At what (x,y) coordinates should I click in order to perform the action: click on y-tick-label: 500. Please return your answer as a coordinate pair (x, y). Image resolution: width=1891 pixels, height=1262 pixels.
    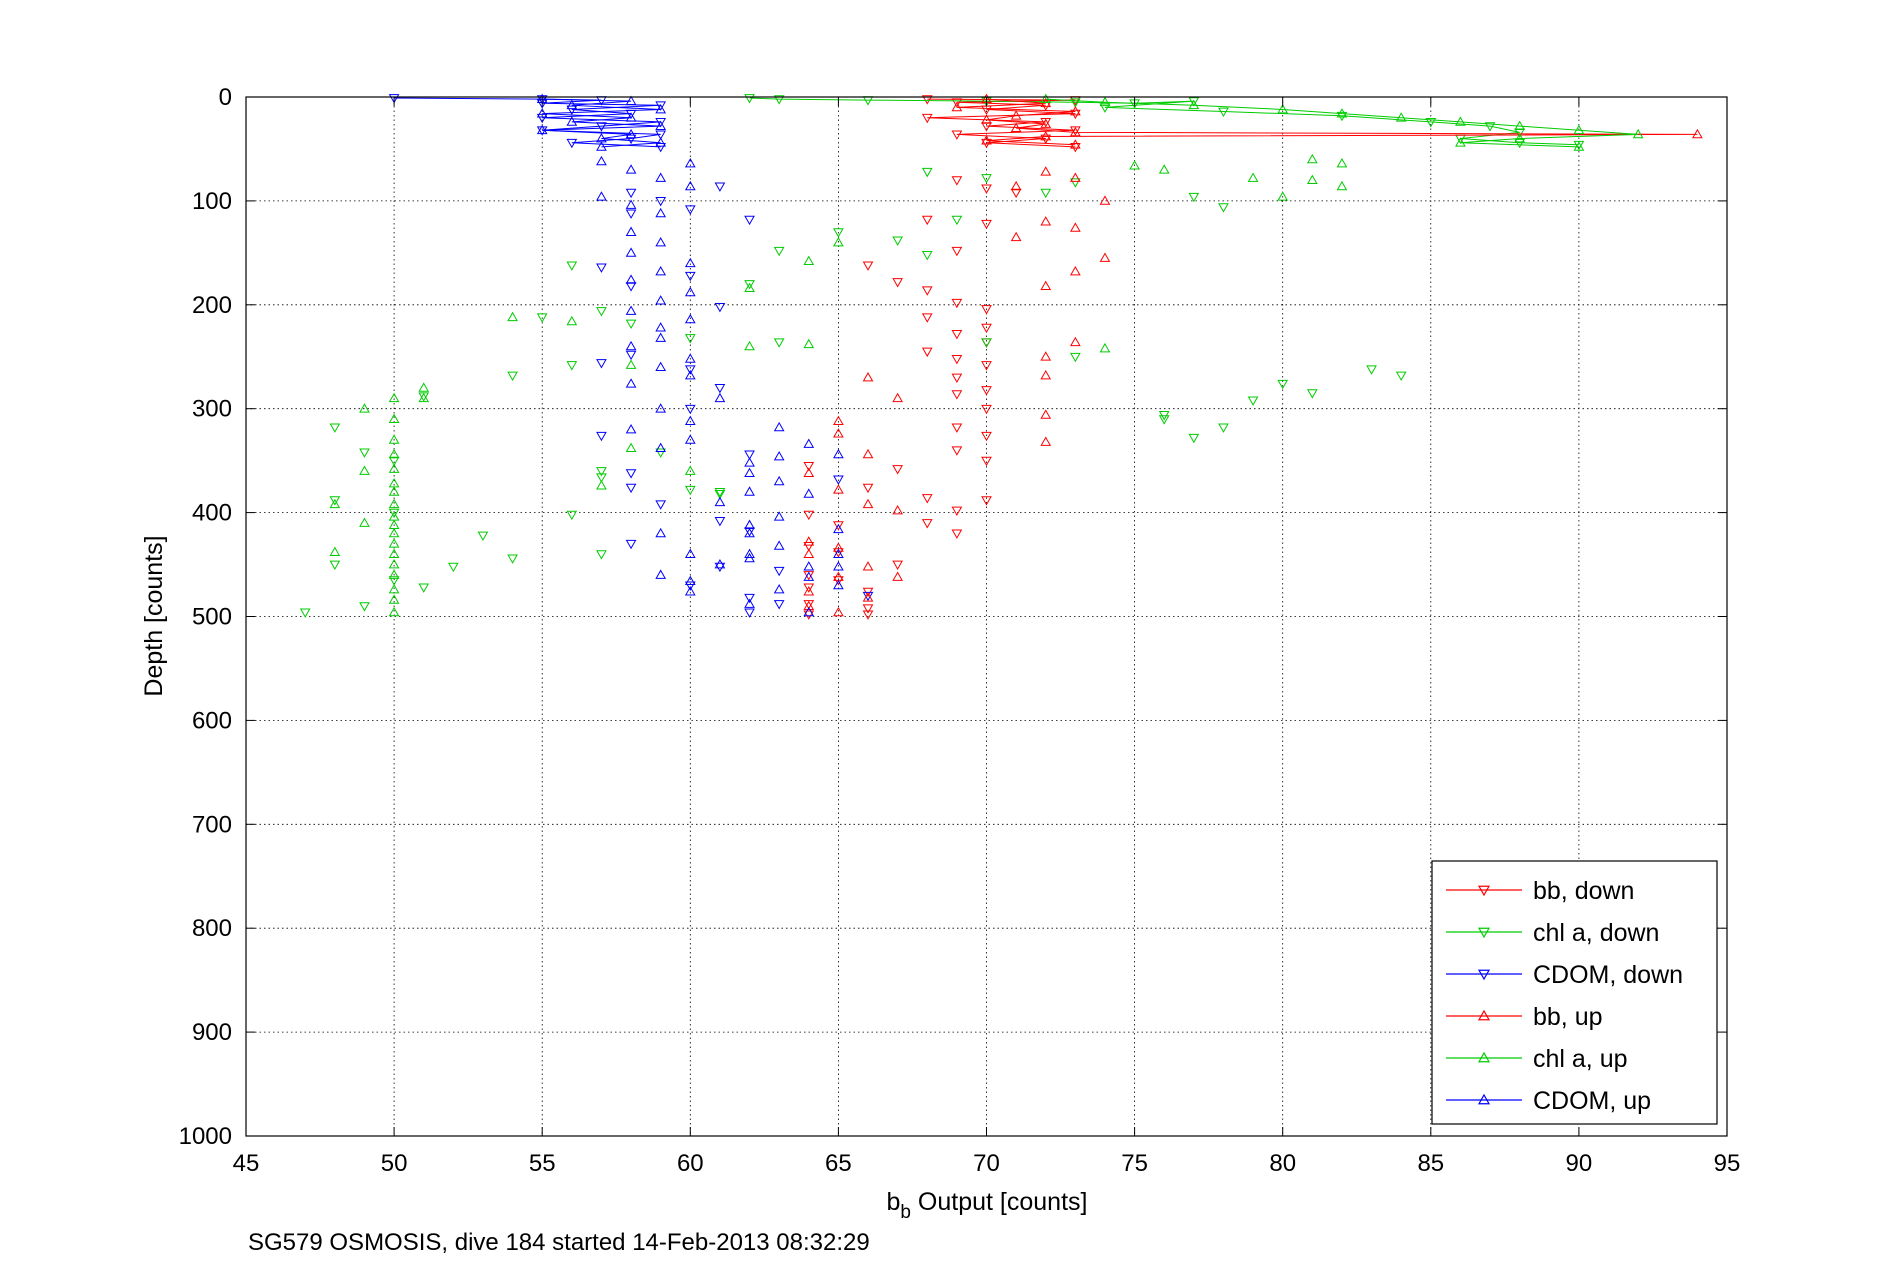
    Looking at the image, I should click on (212, 617).